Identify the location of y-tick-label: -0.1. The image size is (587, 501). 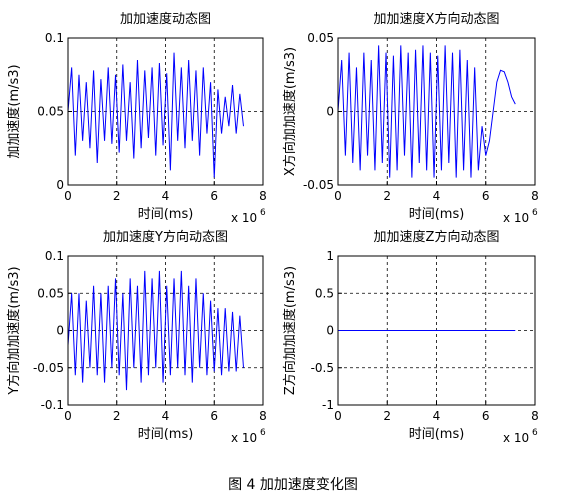
(52, 405).